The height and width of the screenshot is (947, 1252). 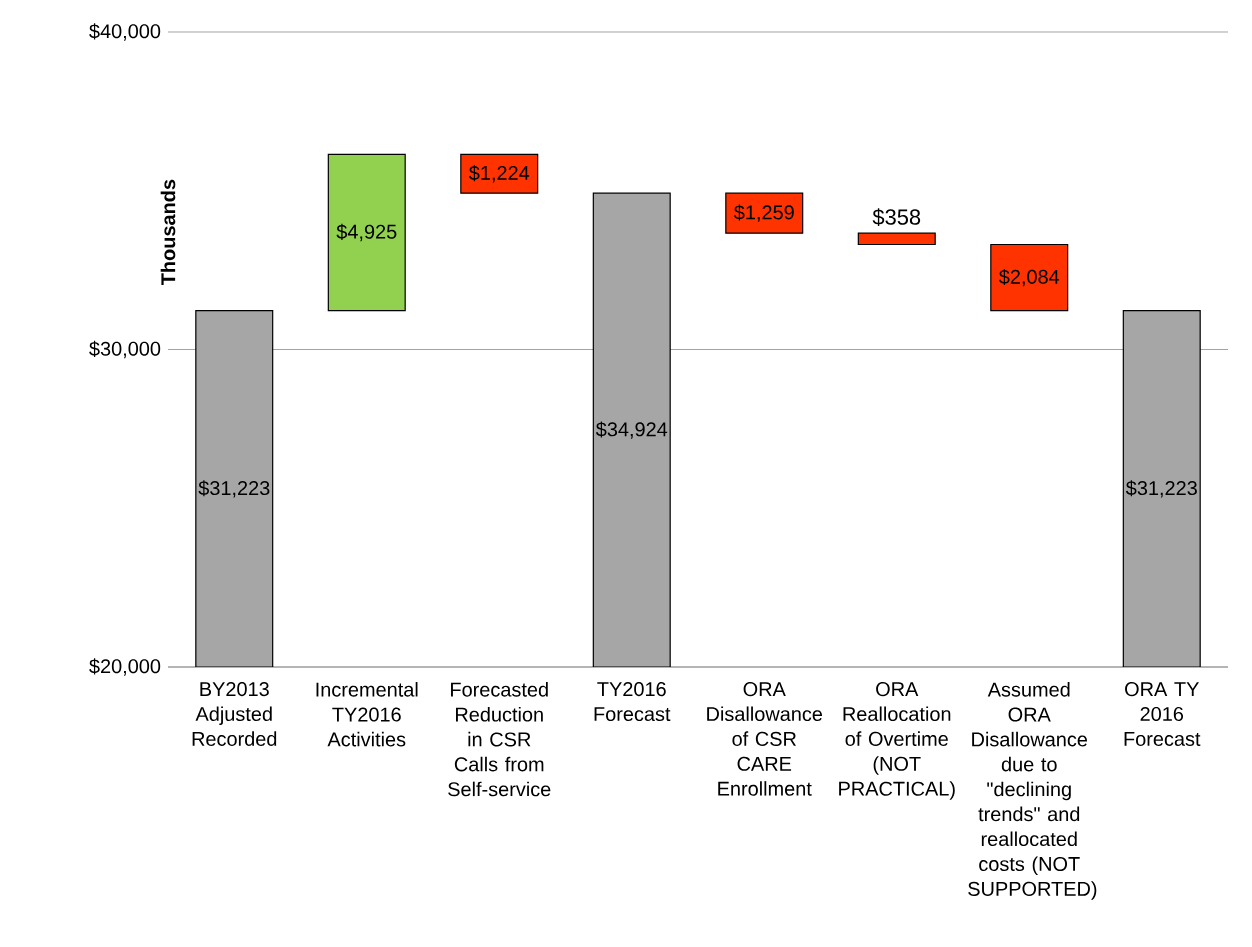 What do you see at coordinates (1029, 277) in the screenshot?
I see `data-label: $2,084` at bounding box center [1029, 277].